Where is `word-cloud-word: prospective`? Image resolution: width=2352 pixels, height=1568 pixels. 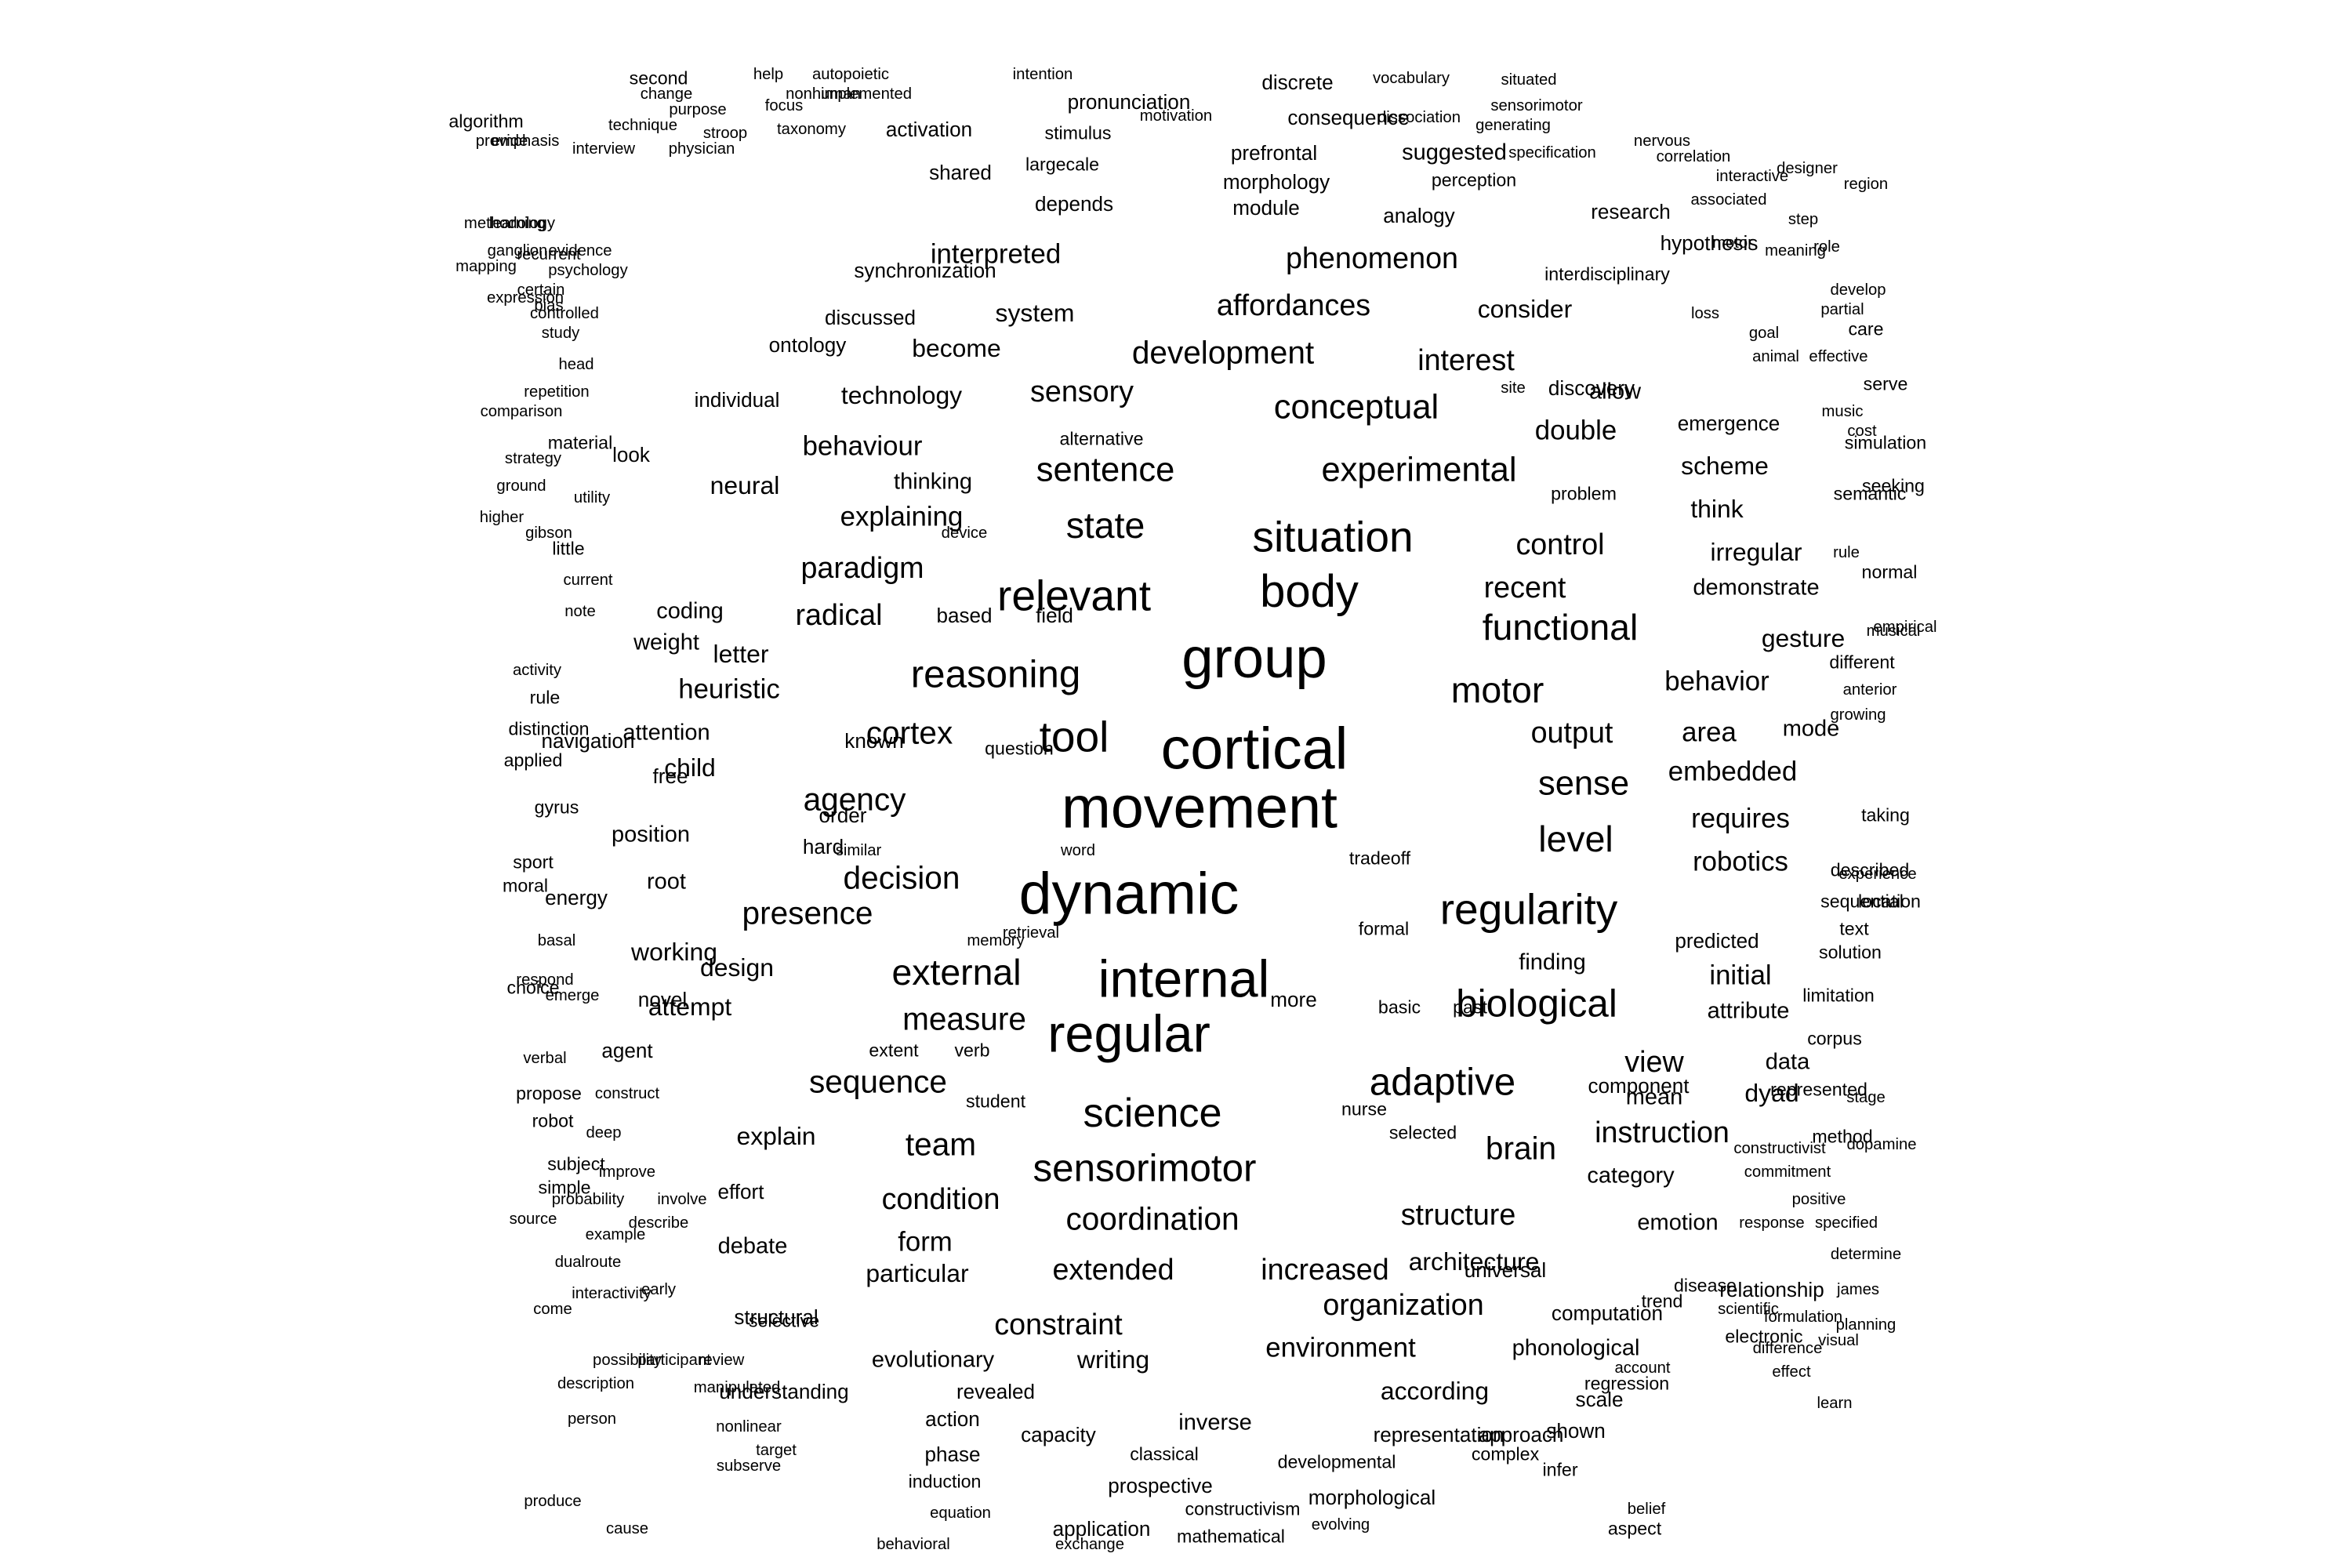 word-cloud-word: prospective is located at coordinates (1160, 1485).